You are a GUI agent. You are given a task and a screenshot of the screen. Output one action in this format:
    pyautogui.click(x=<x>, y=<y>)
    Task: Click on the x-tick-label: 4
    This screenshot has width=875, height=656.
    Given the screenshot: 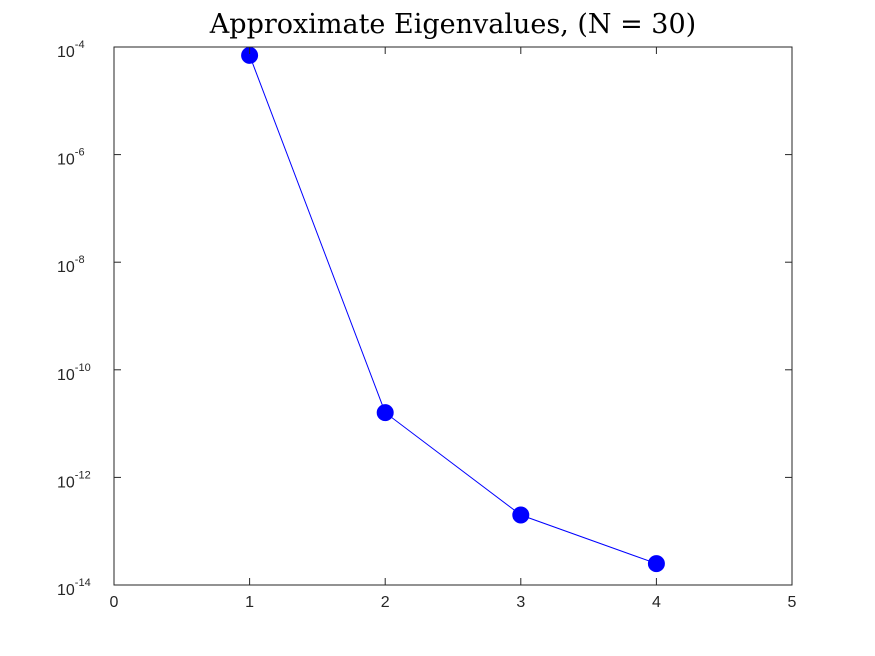 What is the action you would take?
    pyautogui.click(x=656, y=602)
    